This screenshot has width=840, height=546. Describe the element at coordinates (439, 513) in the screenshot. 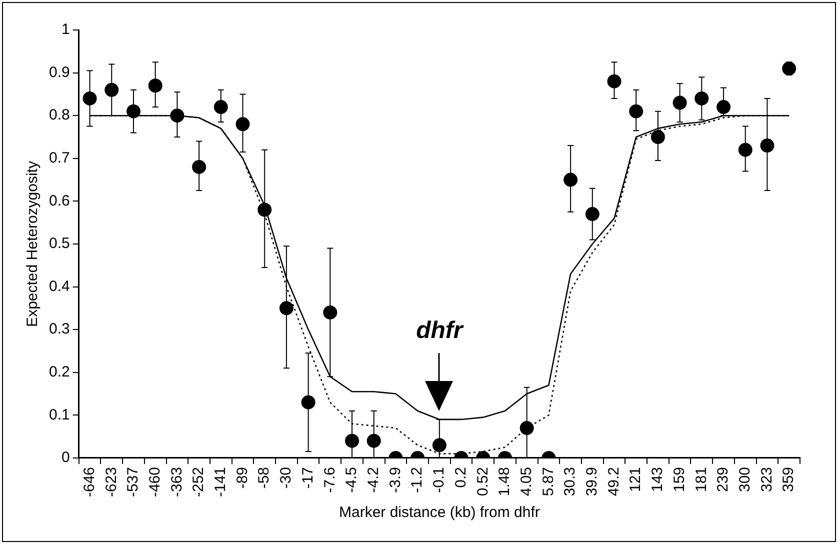

I see `x-axis-title: Marker distance (kb) from dhfr` at that location.